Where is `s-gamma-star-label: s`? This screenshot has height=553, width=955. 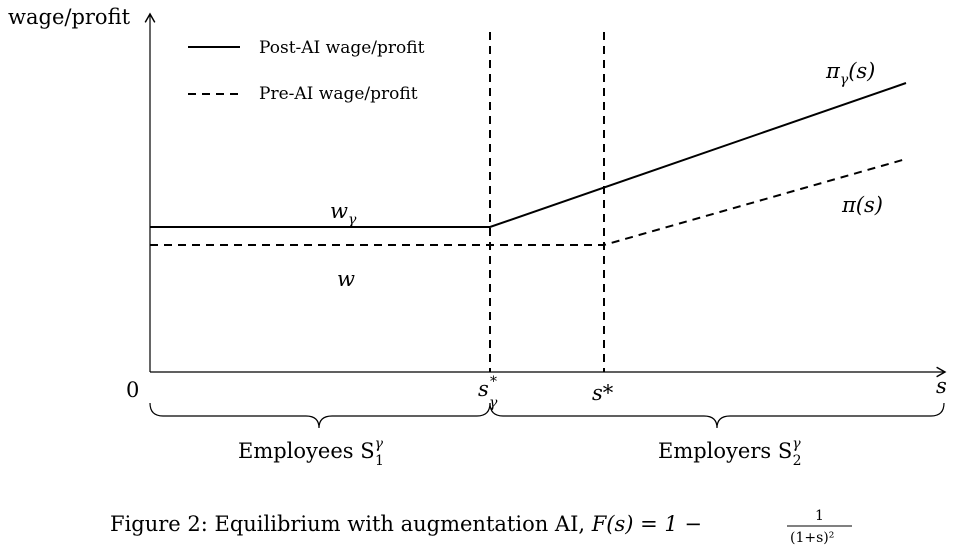 s-gamma-star-label: s is located at coordinates (483, 389).